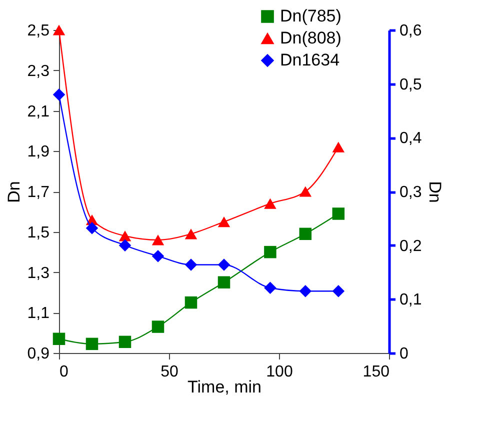 The width and height of the screenshot is (504, 424). I want to click on y-tick-label: 2,1, so click(38, 111).